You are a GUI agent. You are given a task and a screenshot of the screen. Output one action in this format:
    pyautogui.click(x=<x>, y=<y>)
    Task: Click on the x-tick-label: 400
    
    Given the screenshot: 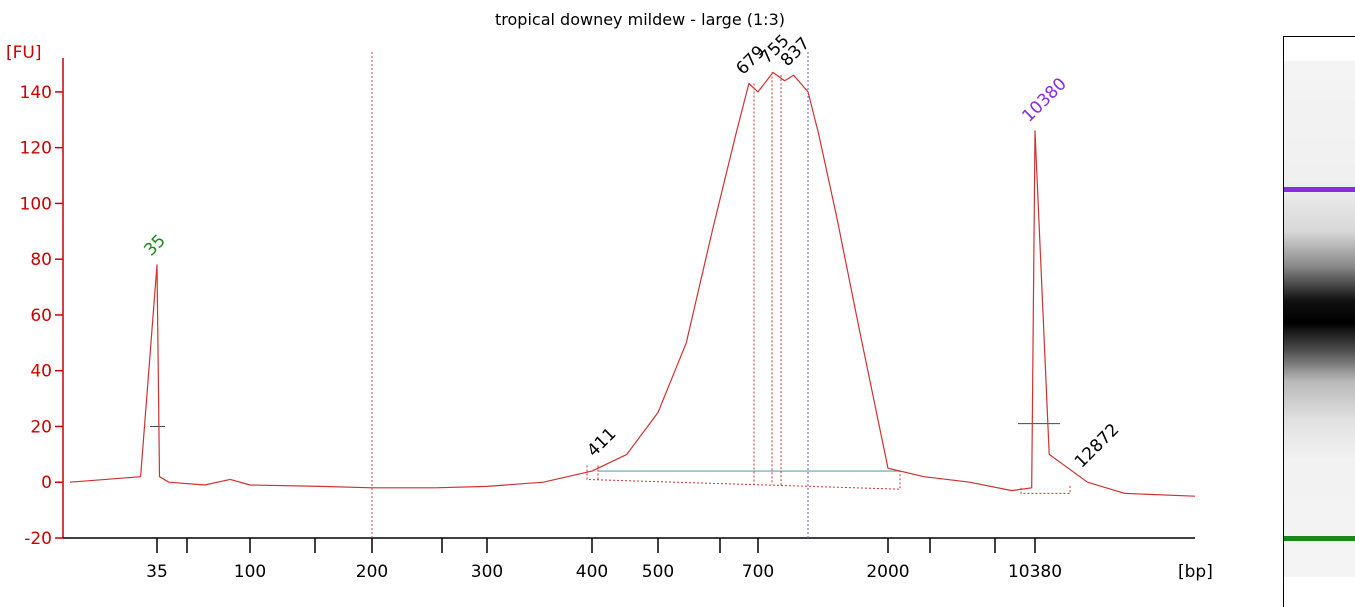 What is the action you would take?
    pyautogui.click(x=592, y=572)
    